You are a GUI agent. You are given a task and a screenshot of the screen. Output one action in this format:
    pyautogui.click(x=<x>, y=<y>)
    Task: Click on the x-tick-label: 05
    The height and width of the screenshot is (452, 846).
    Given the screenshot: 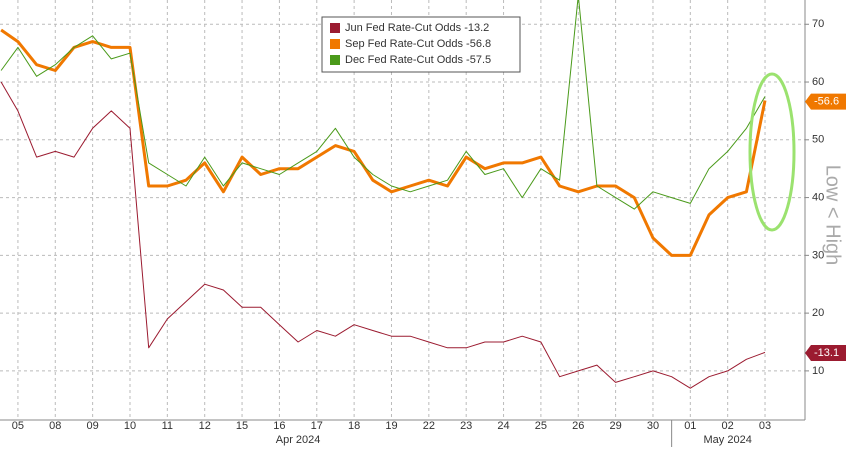 What is the action you would take?
    pyautogui.click(x=18, y=426)
    